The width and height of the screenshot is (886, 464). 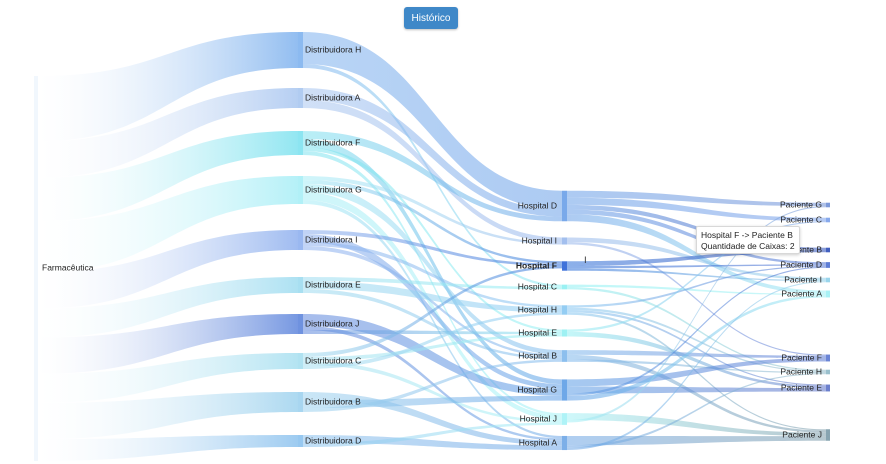 What do you see at coordinates (696, 425) in the screenshot?
I see `link-hospital-j-to-paciente-j` at bounding box center [696, 425].